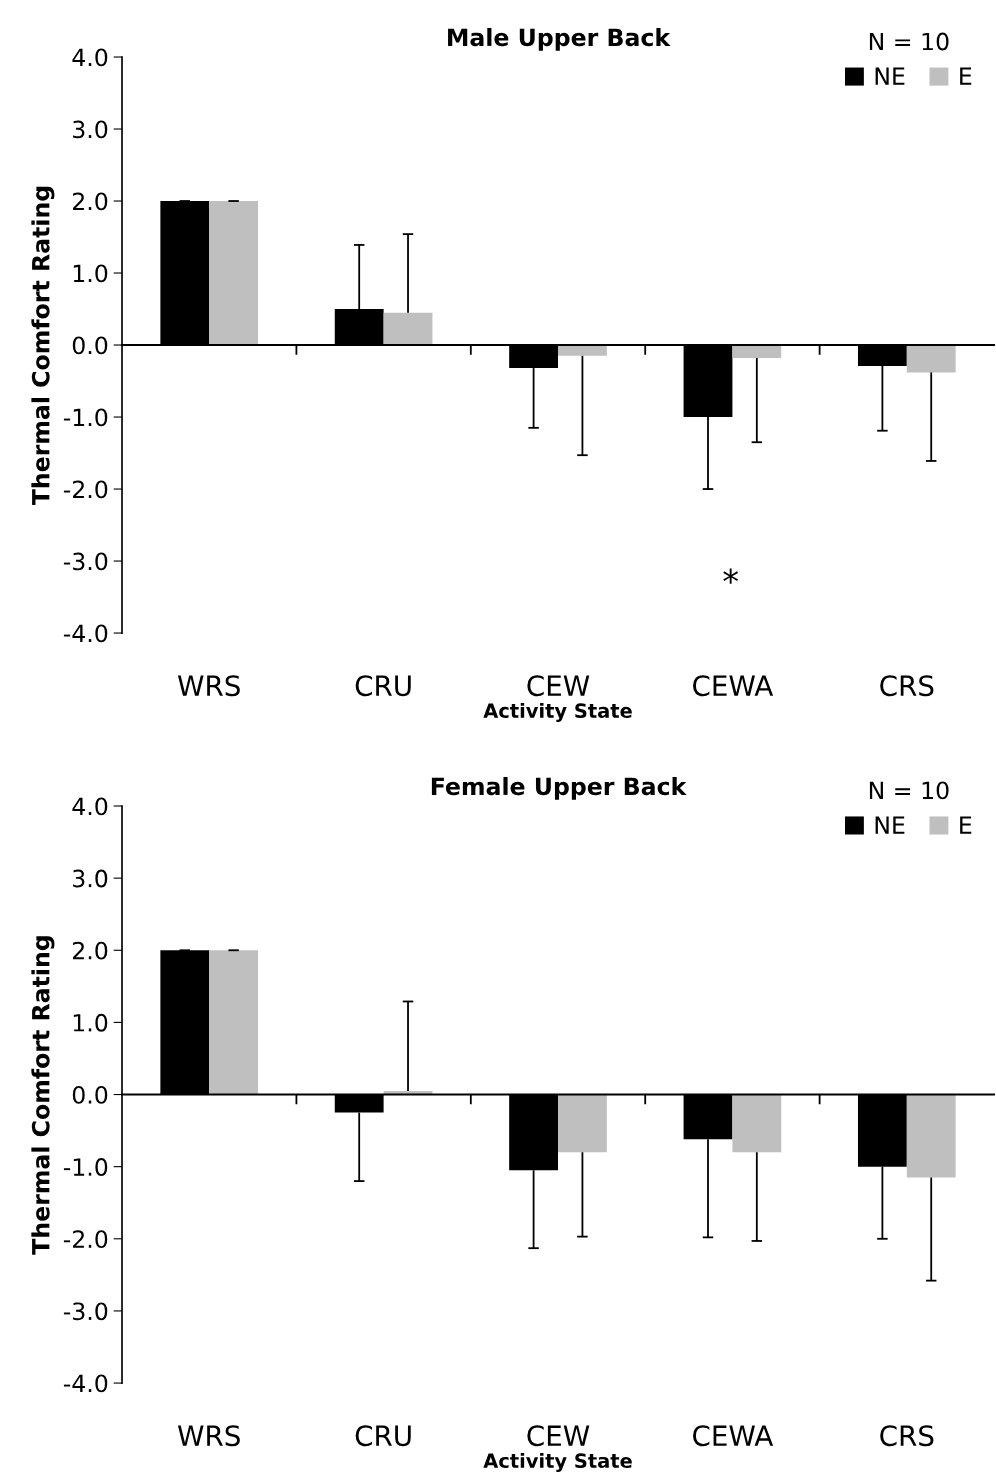  I want to click on annotation: *, so click(730, 576).